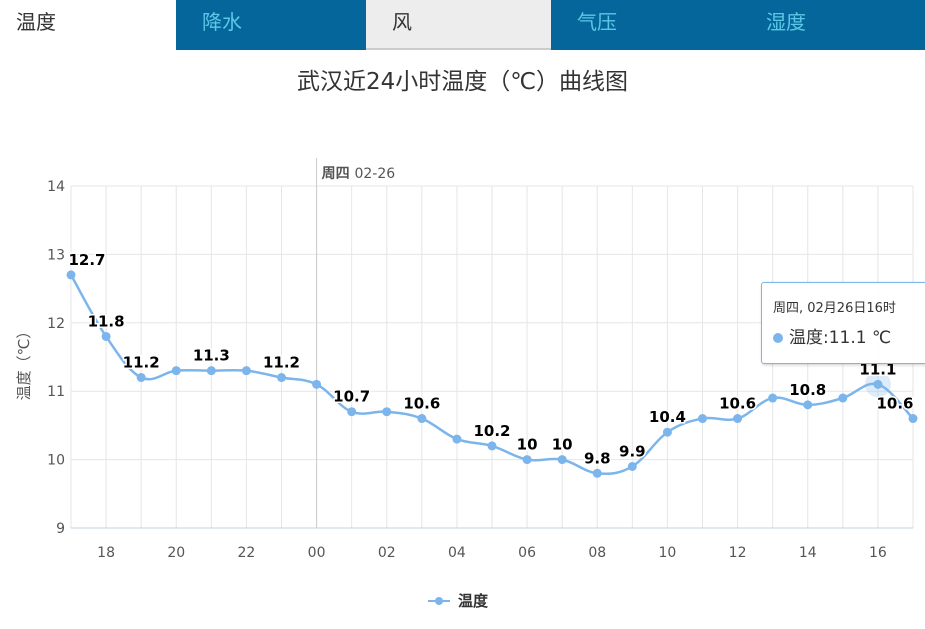 This screenshot has width=925, height=629. Describe the element at coordinates (176, 553) in the screenshot. I see `x-tick-label: 20` at that location.